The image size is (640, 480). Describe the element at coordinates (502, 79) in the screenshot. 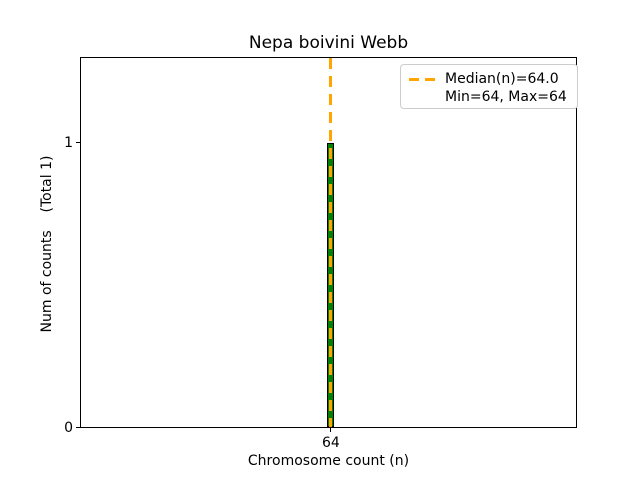

I see `legend-median-label: Median(n)=64.0` at that location.